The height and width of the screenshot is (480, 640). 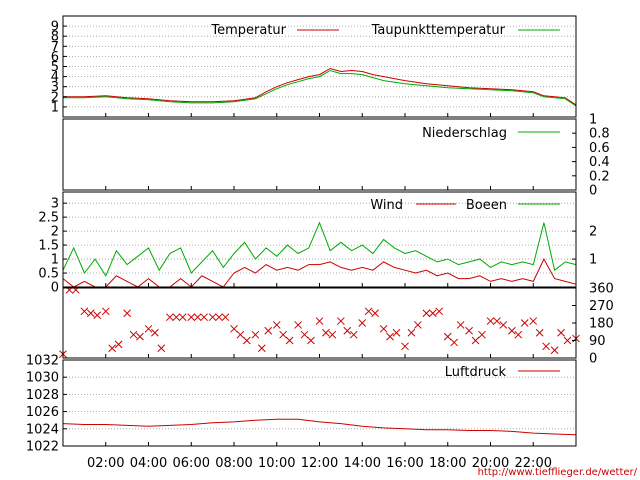 I want to click on y-tick-label: 1026, so click(x=42, y=412).